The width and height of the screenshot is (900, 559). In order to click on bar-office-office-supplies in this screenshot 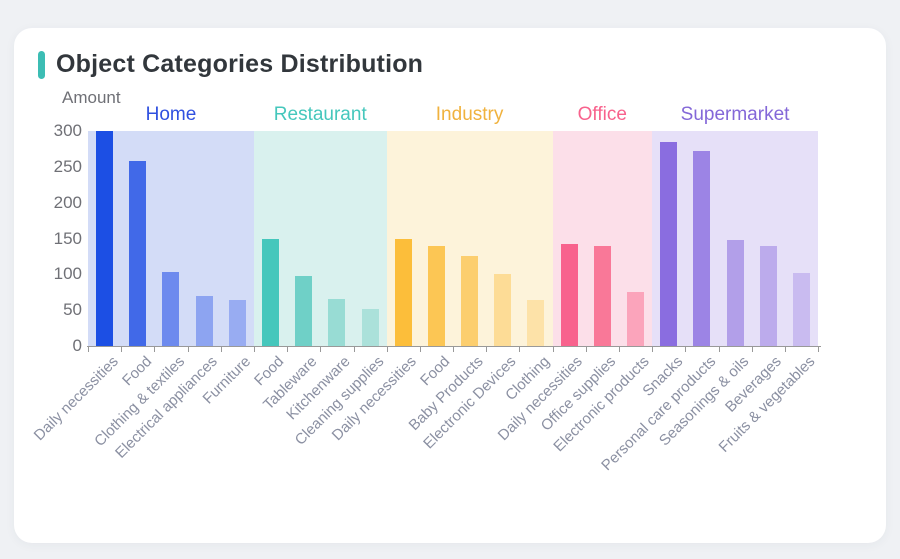, I will do `click(602, 296)`.